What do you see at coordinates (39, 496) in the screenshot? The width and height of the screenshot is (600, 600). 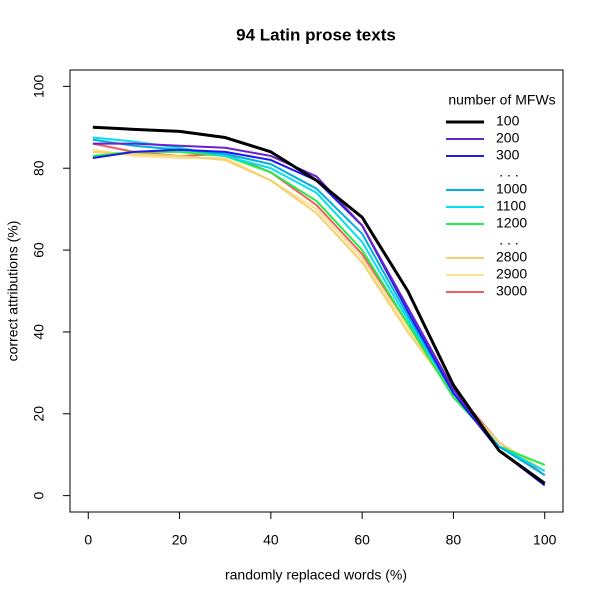 I see `y-tick-label: 0` at bounding box center [39, 496].